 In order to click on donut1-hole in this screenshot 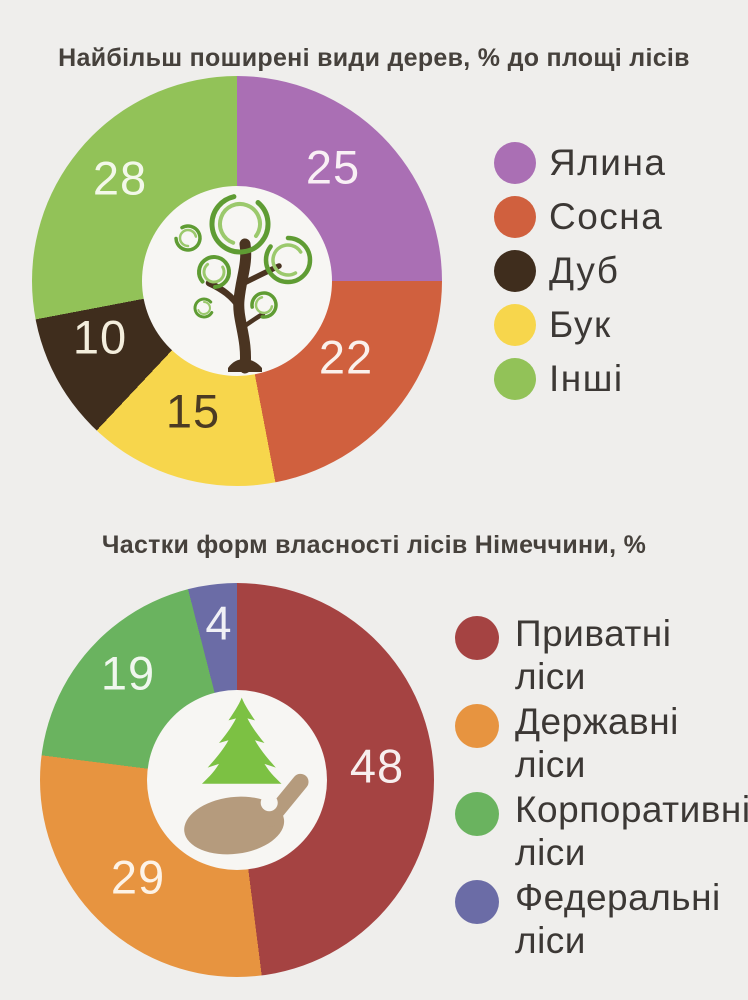, I will do `click(237, 281)`.